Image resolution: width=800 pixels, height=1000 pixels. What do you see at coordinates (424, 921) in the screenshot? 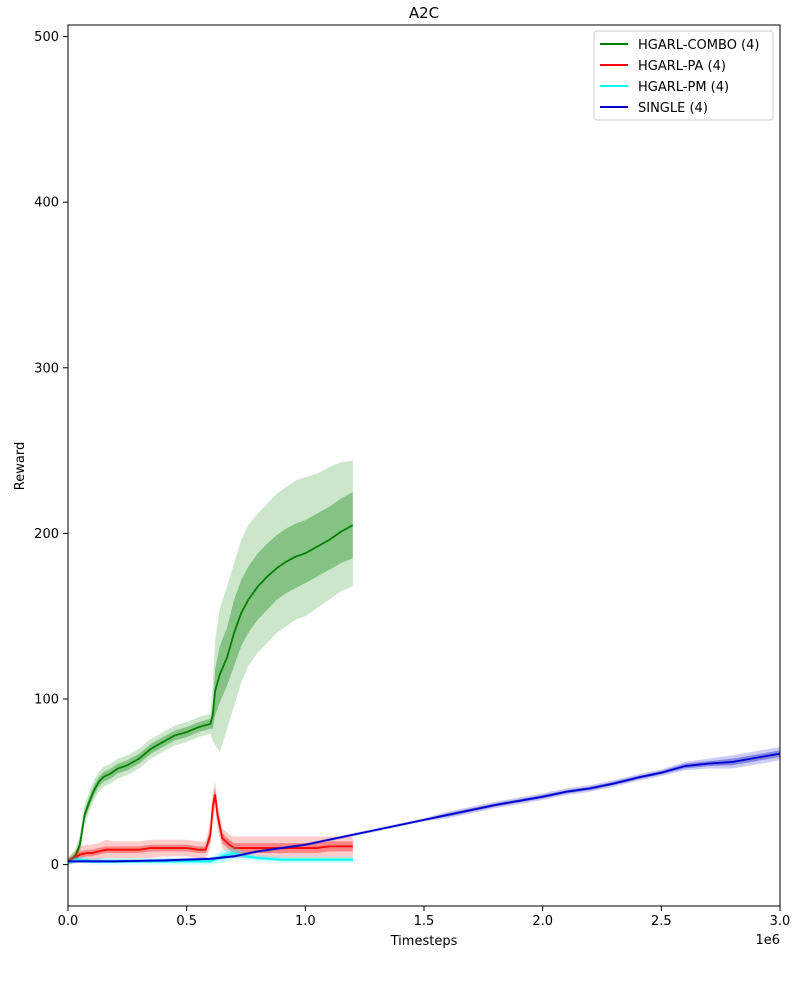
I see `x-tick-label: 1.5` at bounding box center [424, 921].